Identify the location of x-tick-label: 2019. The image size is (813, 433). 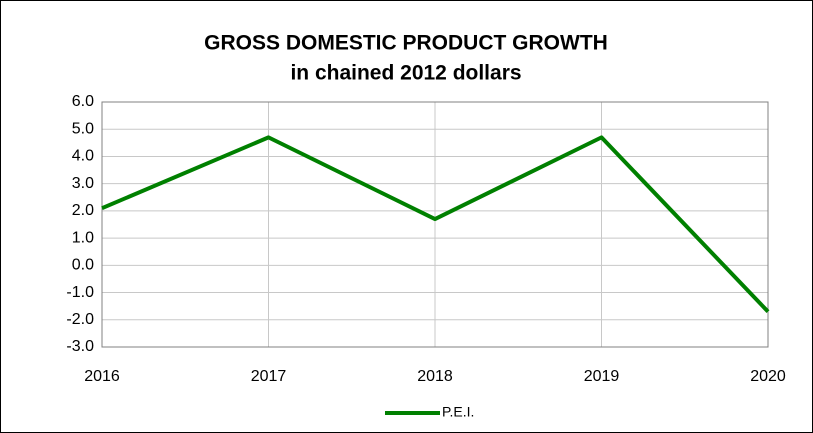
(602, 376).